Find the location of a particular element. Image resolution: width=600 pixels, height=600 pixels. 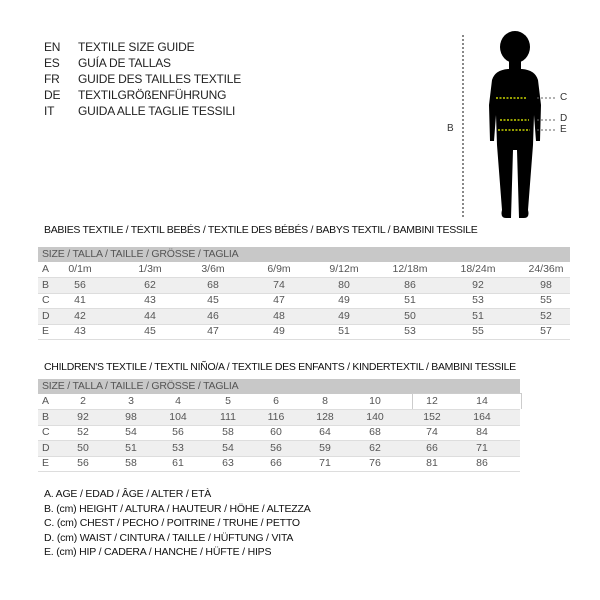

table-cell: 46 is located at coordinates (213, 315).